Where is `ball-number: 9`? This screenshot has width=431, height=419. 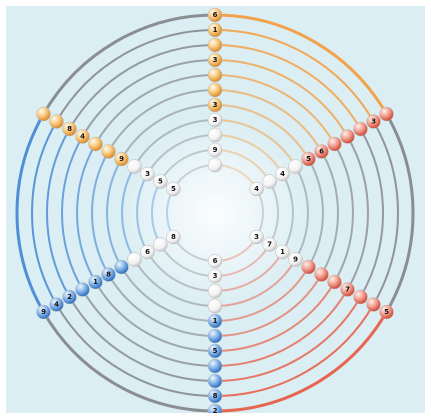
ball-number: 9 is located at coordinates (215, 150).